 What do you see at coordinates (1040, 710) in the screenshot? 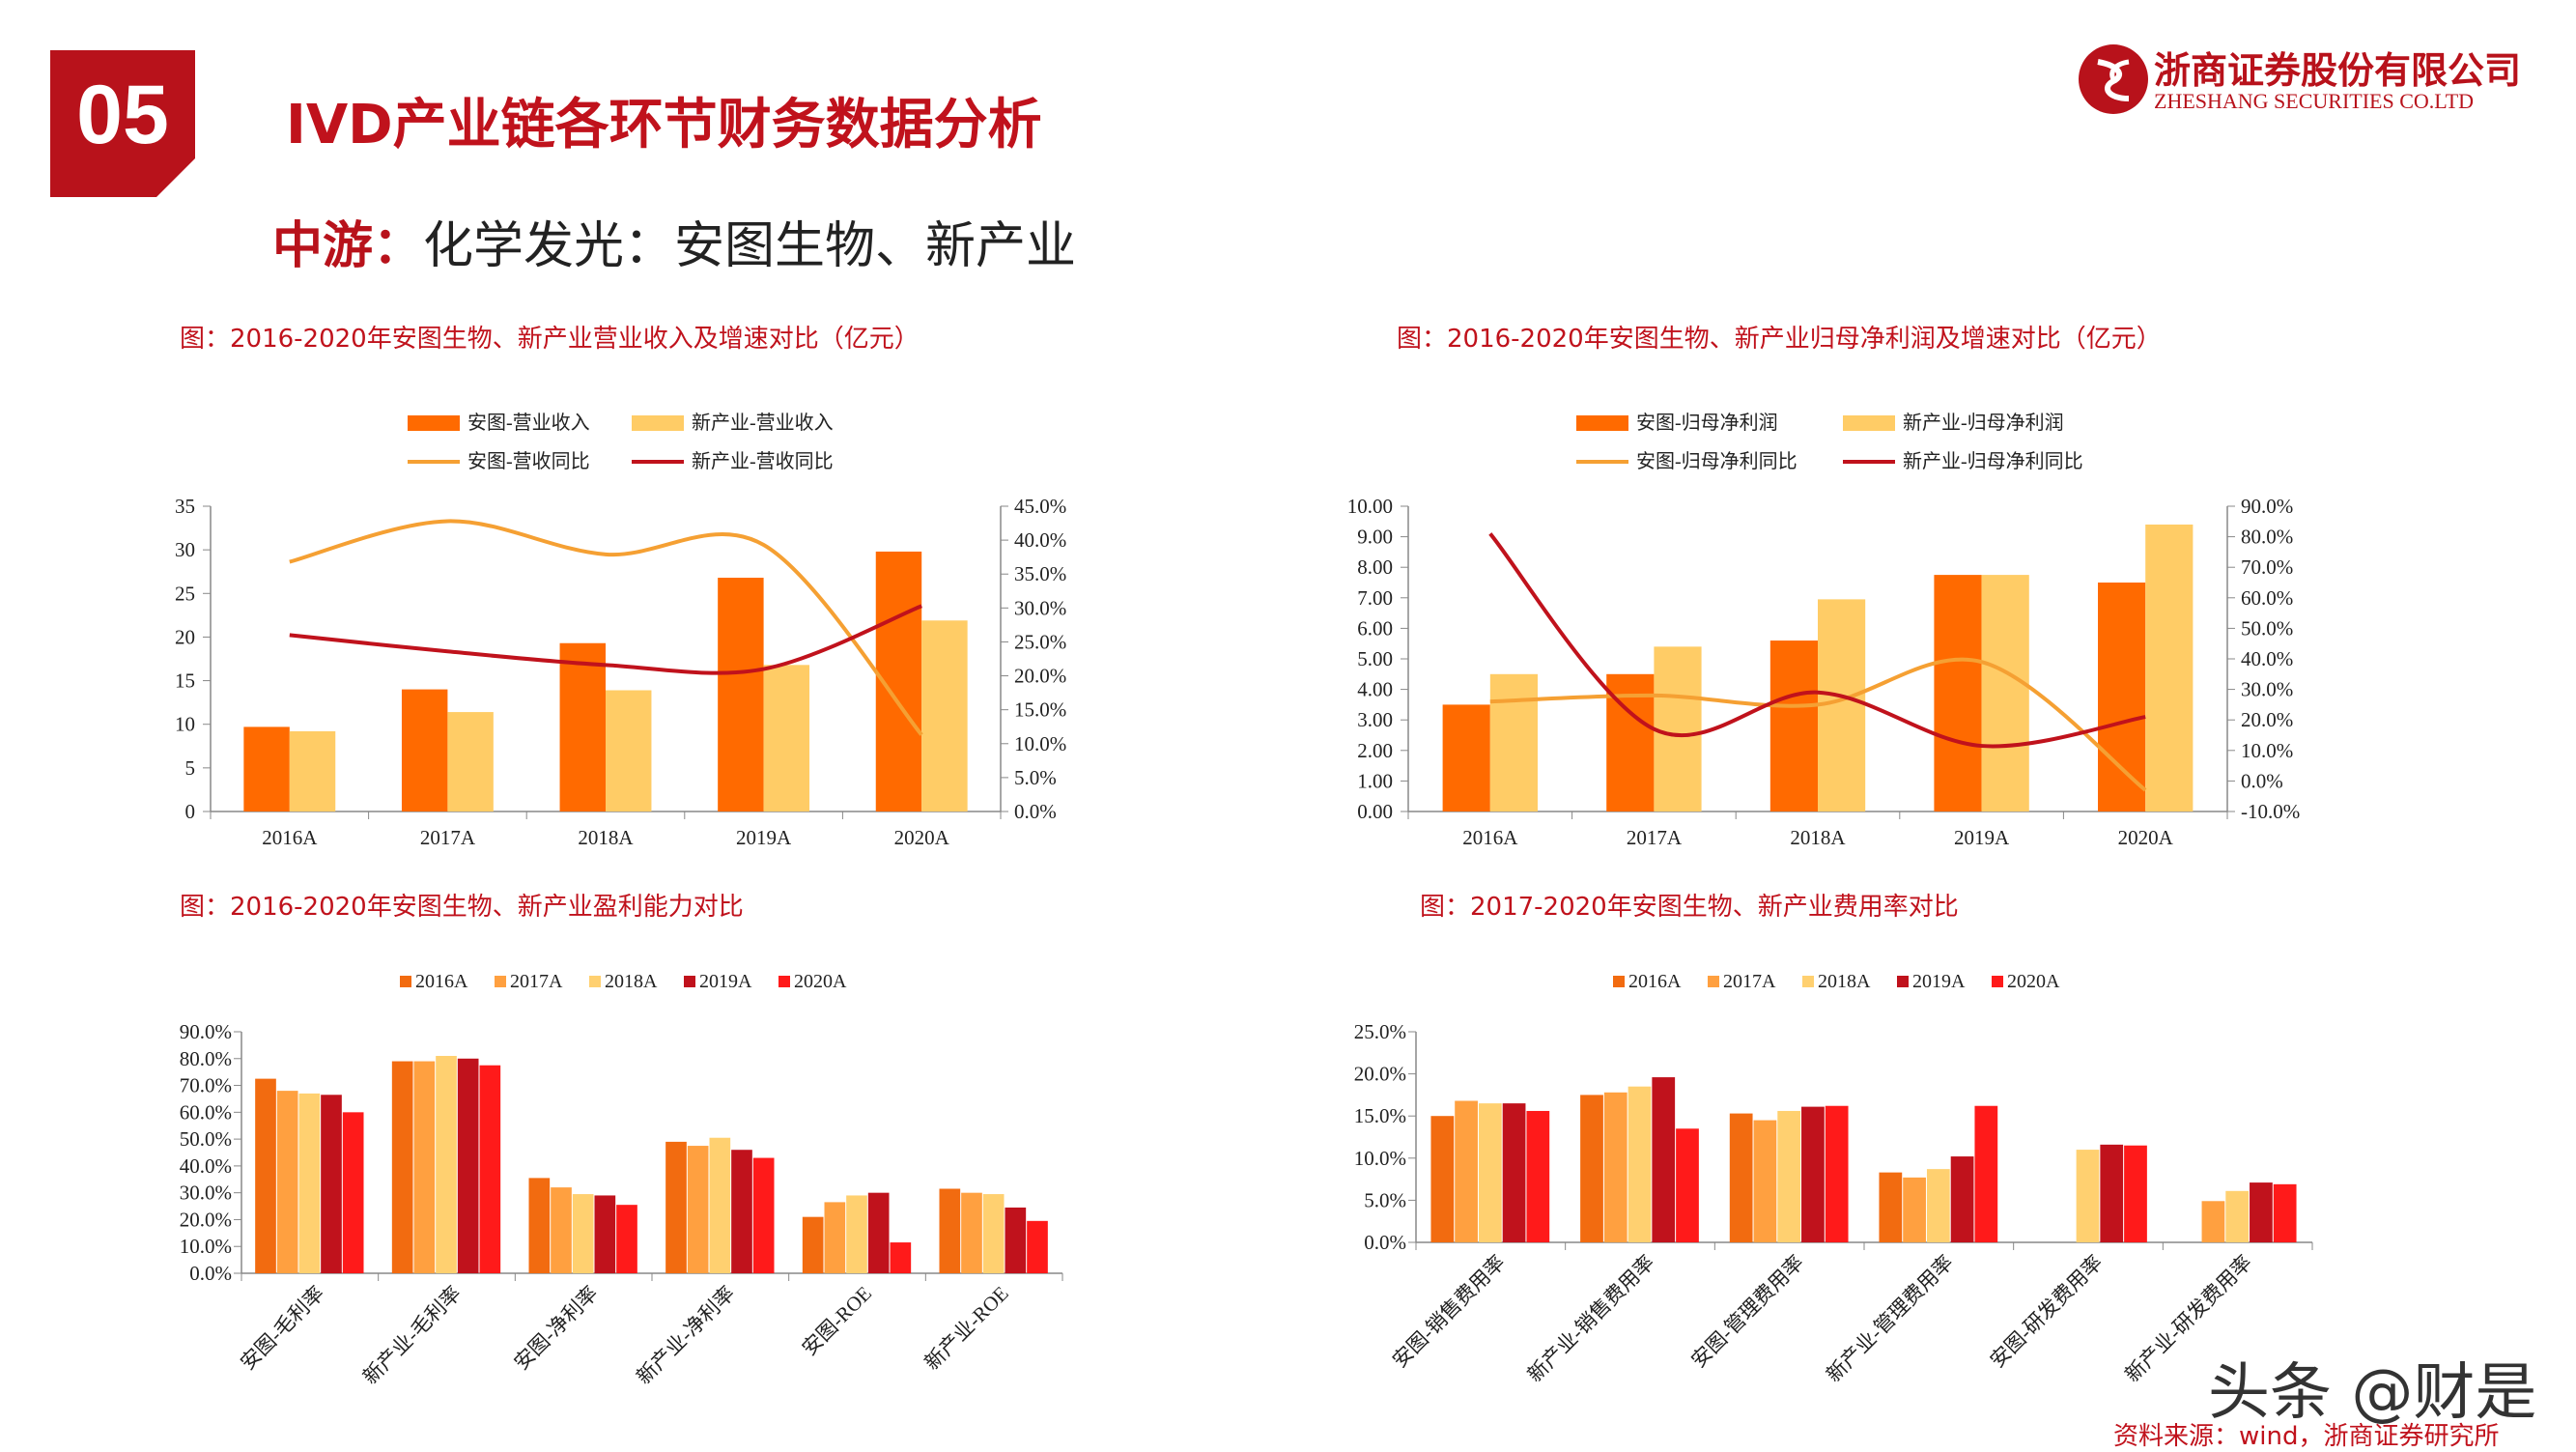
I see `c1-ytick-label-right: 15.0%` at bounding box center [1040, 710].